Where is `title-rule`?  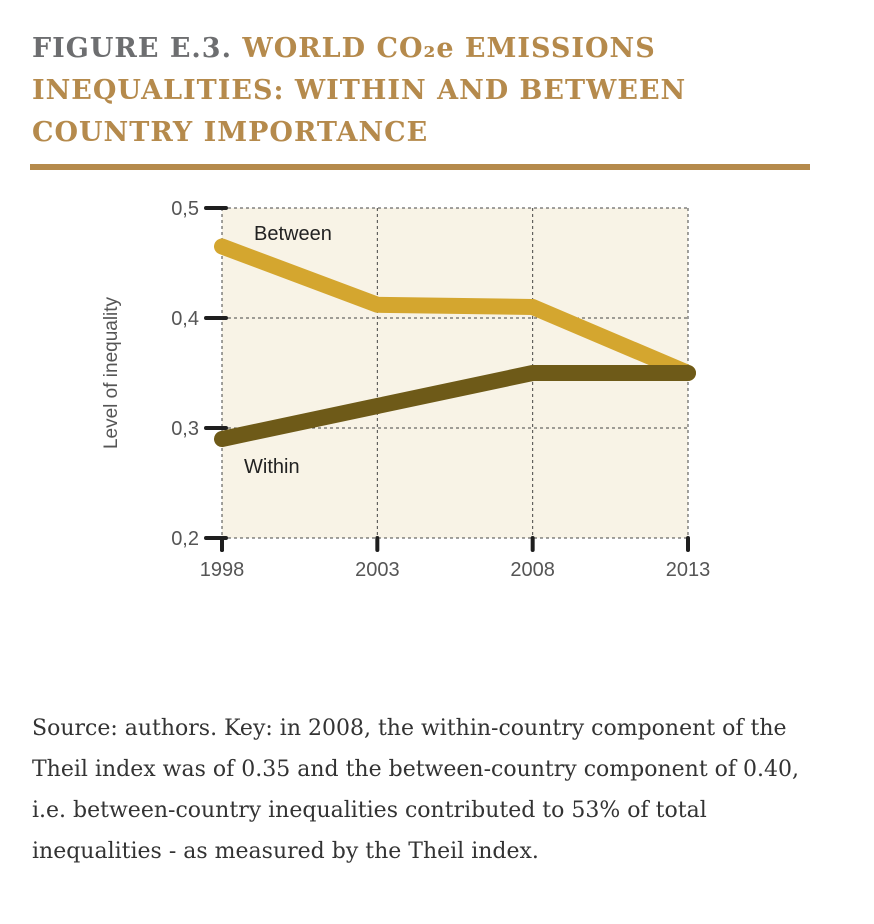 title-rule is located at coordinates (420, 167).